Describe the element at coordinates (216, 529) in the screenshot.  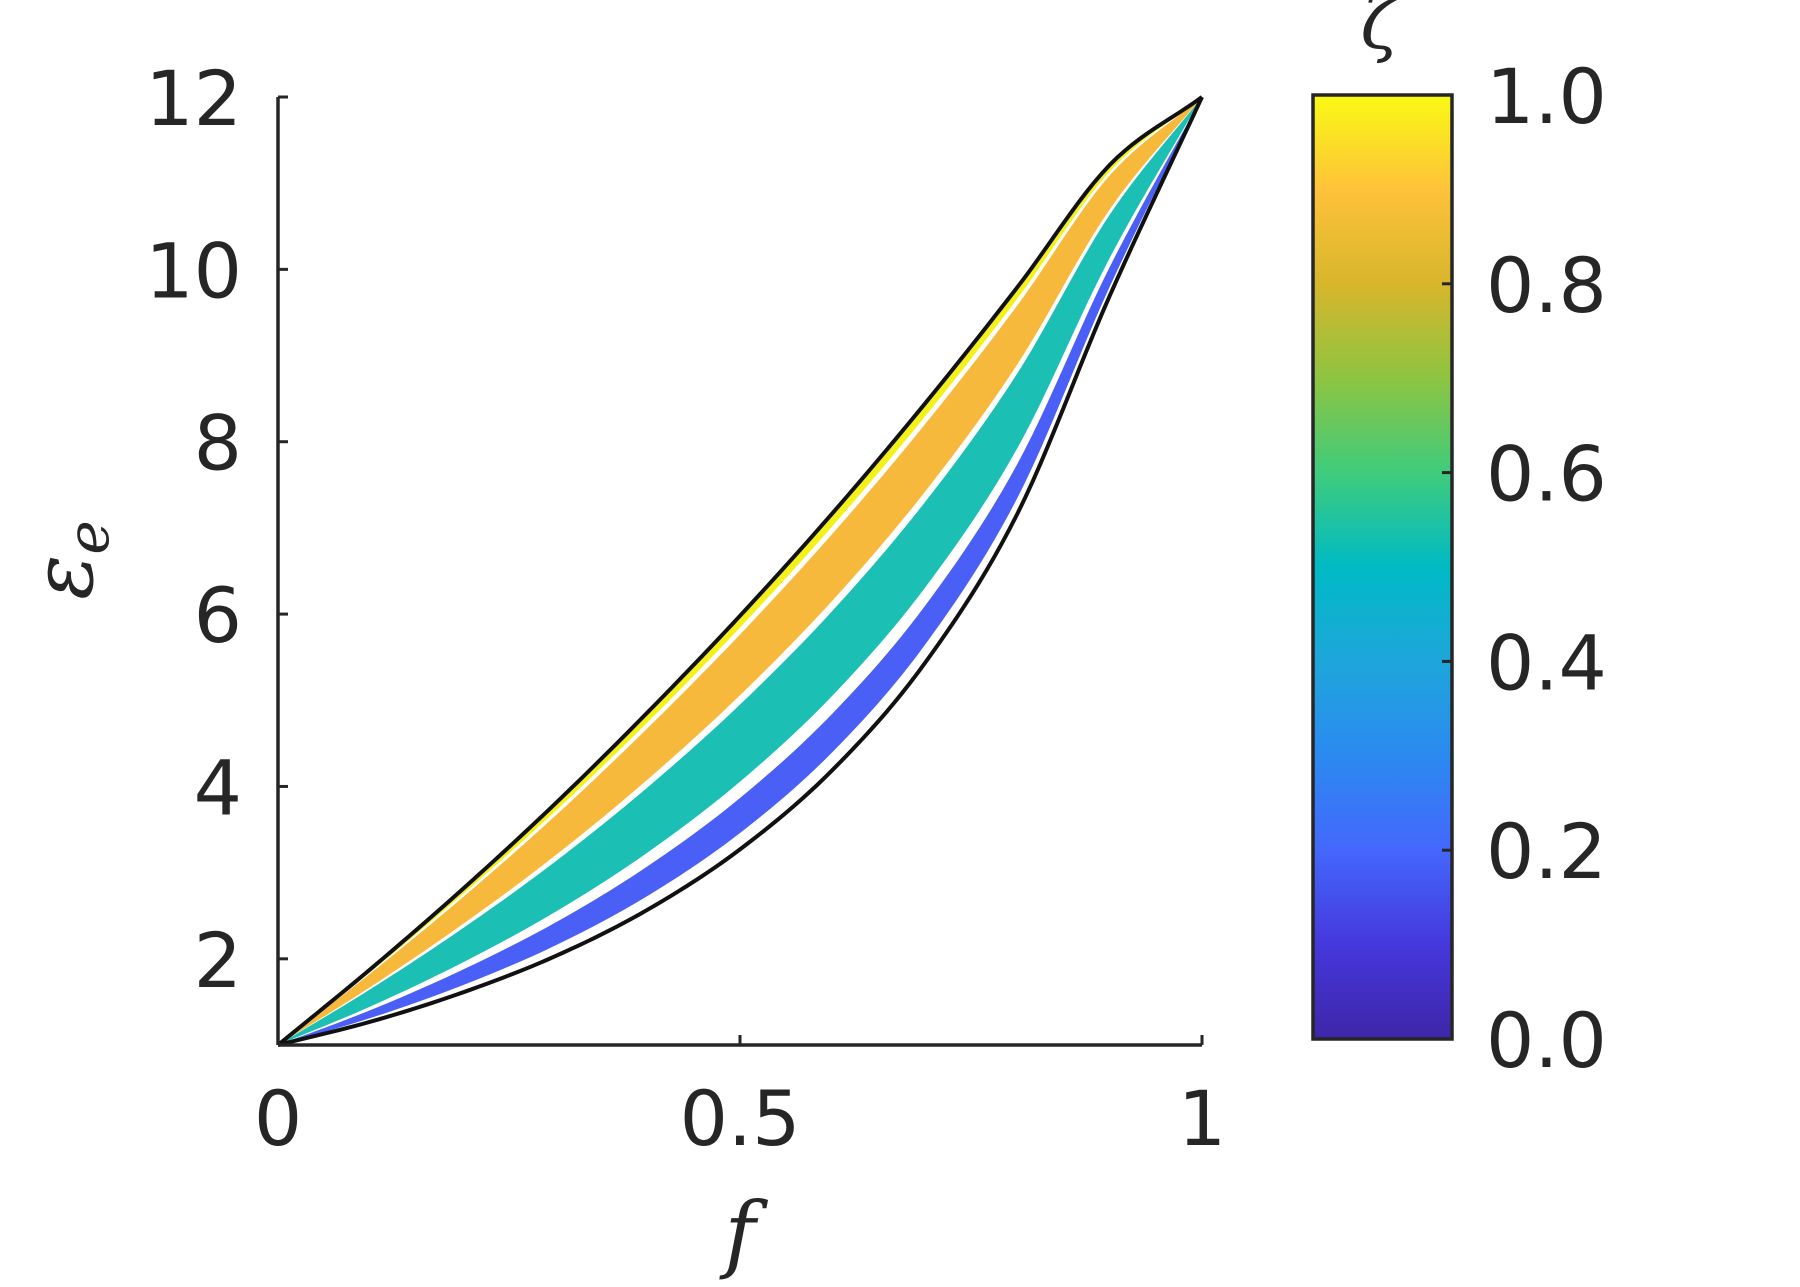
I see `y-ticks: 2 4 6 8 10 12` at that location.